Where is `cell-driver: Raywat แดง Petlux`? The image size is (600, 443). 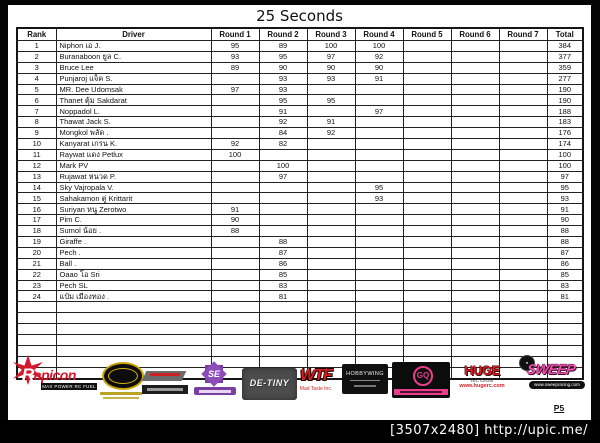
cell-driver: Raywat แดง Petlux is located at coordinates (133, 154).